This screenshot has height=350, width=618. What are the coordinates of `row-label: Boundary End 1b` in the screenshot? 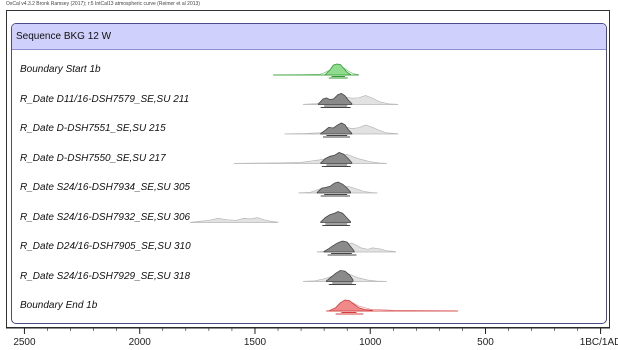 It's located at (59, 305).